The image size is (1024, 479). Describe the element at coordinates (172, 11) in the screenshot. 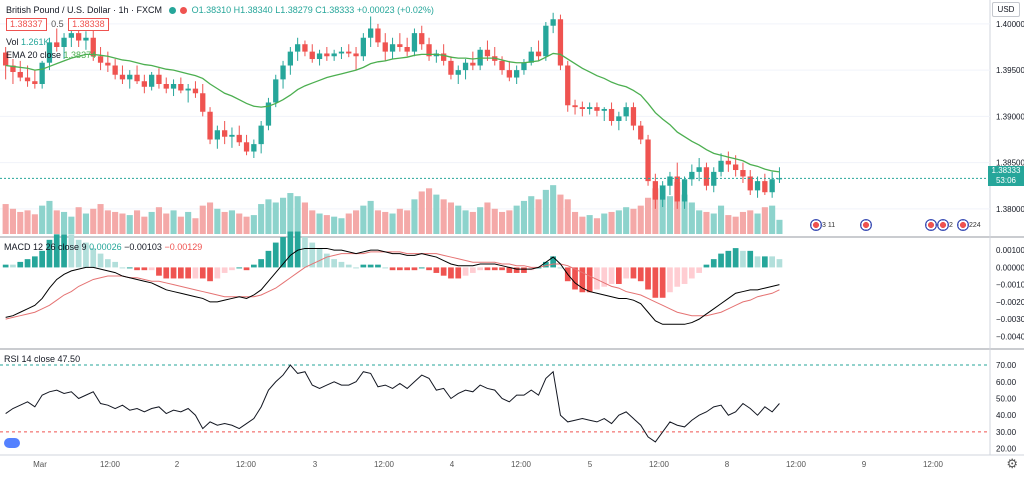

I see `market-status-icon` at that location.